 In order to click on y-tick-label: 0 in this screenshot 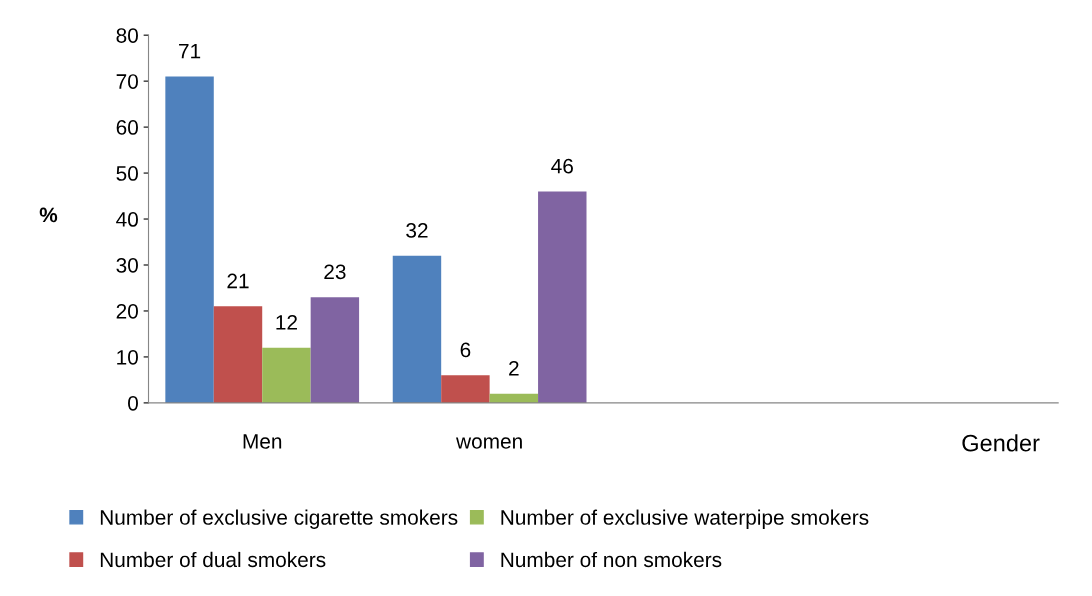, I will do `click(133, 403)`.